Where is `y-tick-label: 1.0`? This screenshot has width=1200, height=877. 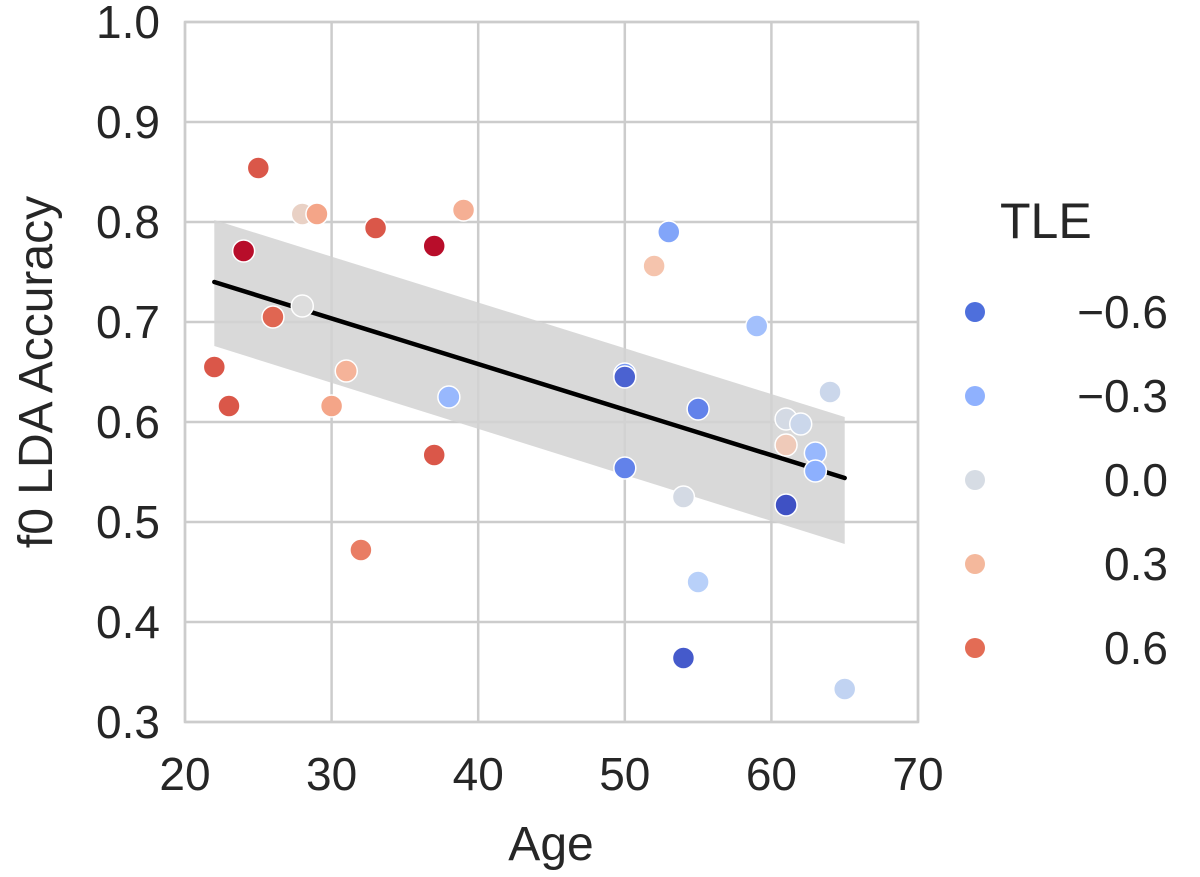
y-tick-label: 1.0 is located at coordinates (128, 24).